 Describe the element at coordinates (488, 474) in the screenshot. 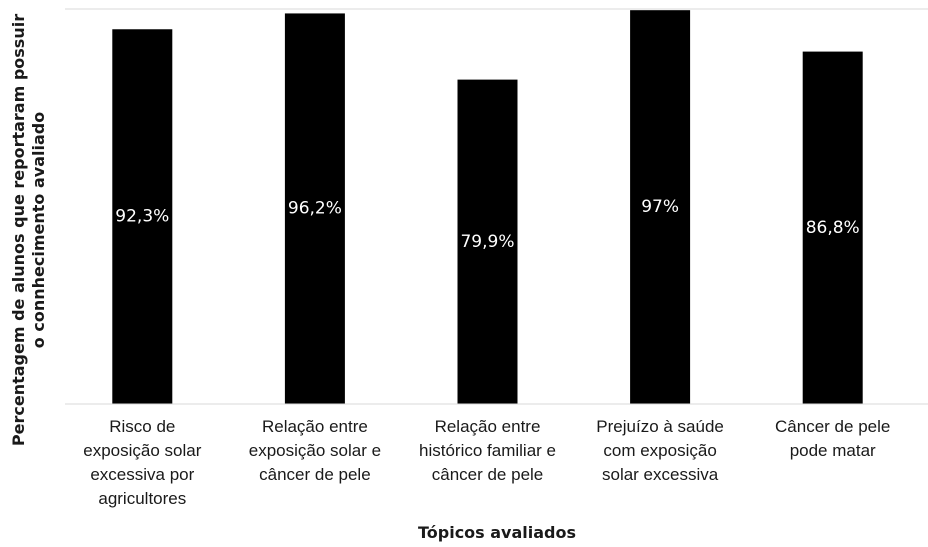

I see `category-label-3-line-3: câncer de pele` at that location.